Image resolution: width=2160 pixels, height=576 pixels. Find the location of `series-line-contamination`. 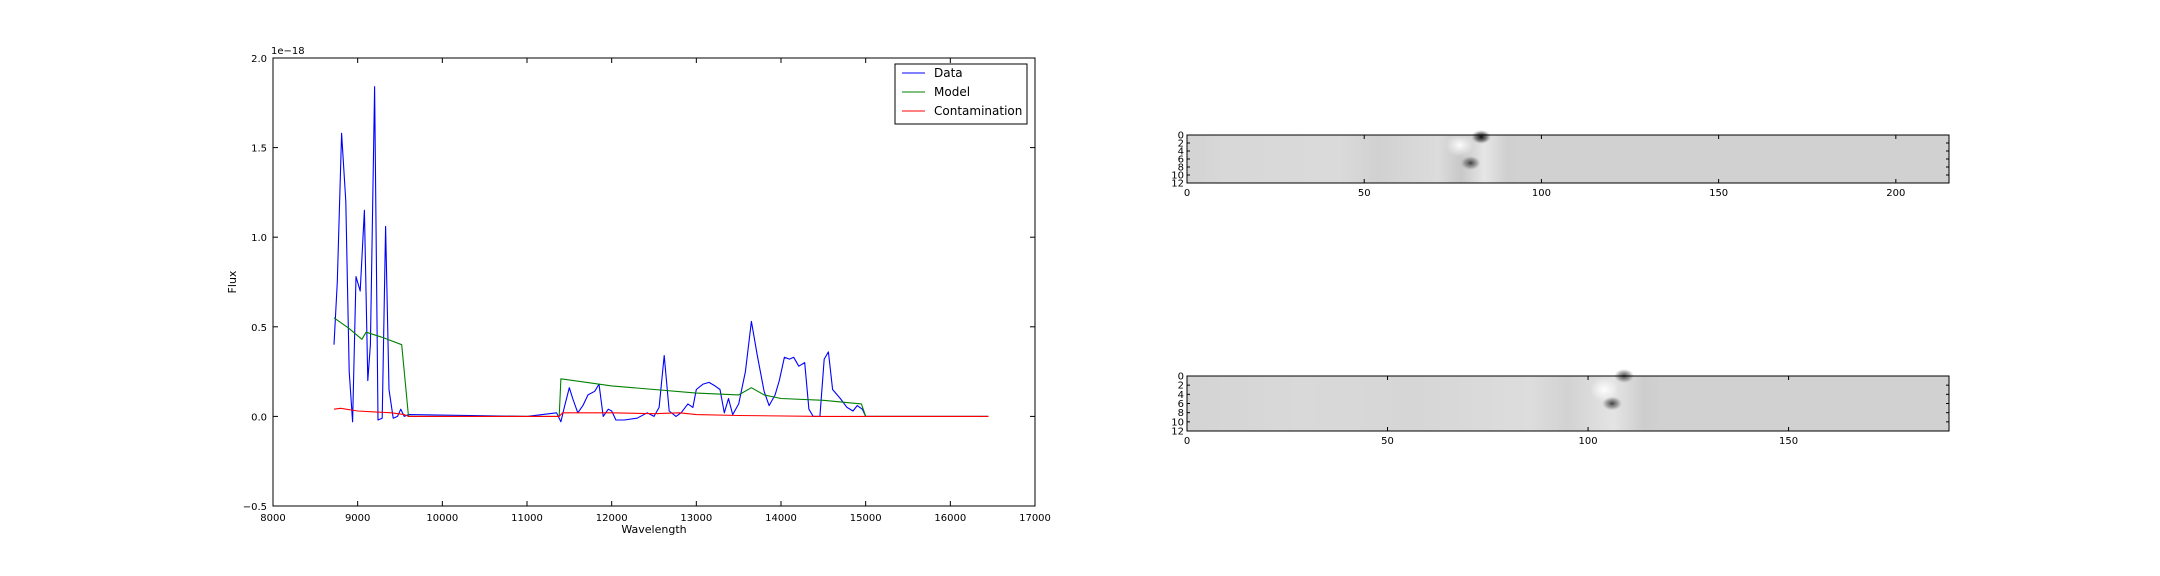

series-line-contamination is located at coordinates (661, 412).